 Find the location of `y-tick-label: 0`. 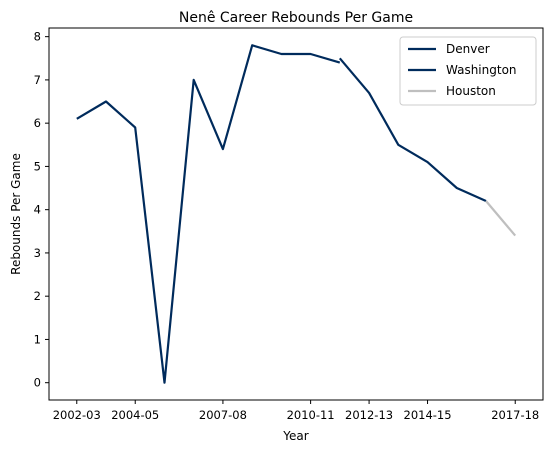

y-tick-label: 0 is located at coordinates (37, 383).